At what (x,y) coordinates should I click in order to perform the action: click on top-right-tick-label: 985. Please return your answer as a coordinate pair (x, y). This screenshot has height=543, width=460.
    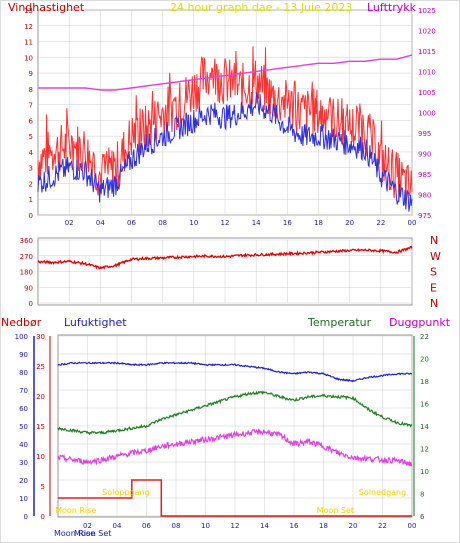
    Looking at the image, I should click on (424, 175).